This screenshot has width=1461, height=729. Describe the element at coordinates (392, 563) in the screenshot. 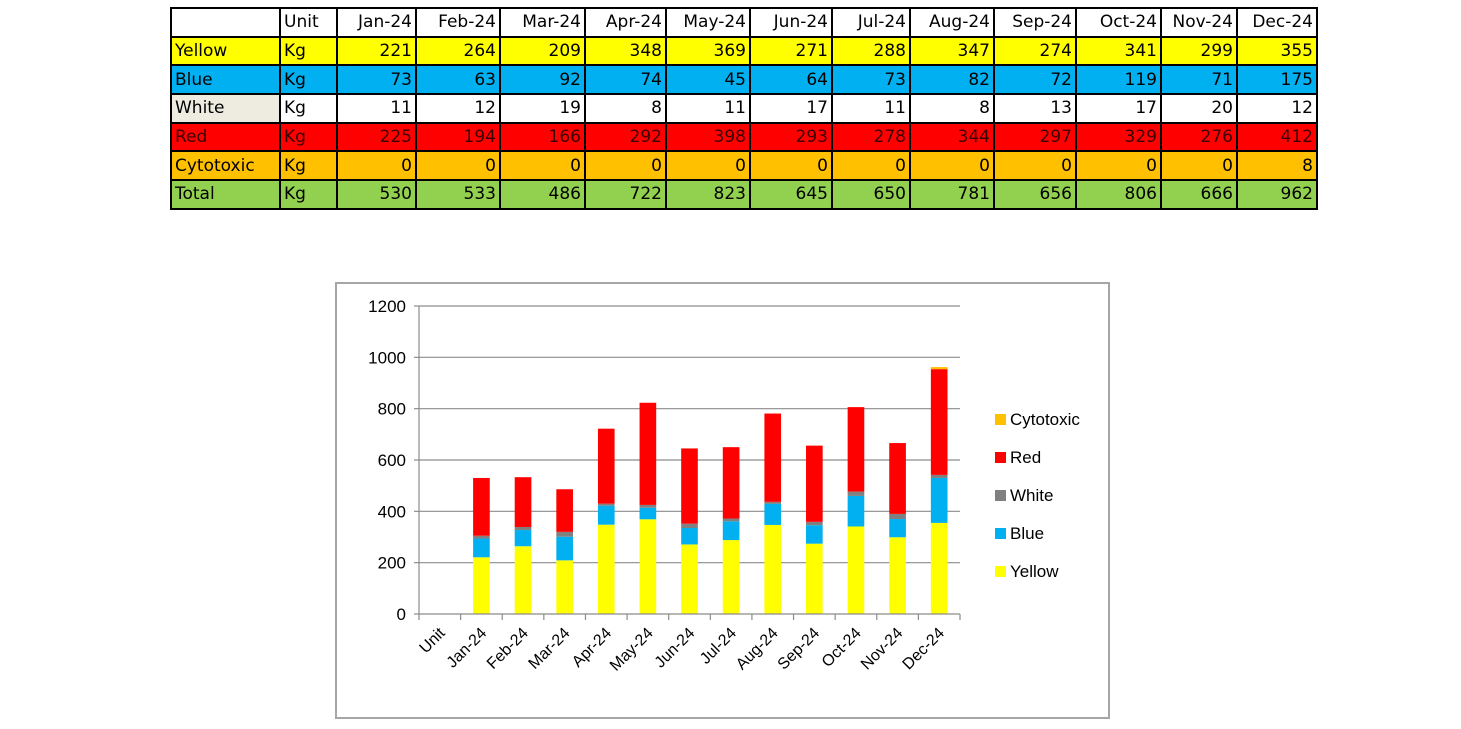

I see `y-tick-label: 200` at that location.